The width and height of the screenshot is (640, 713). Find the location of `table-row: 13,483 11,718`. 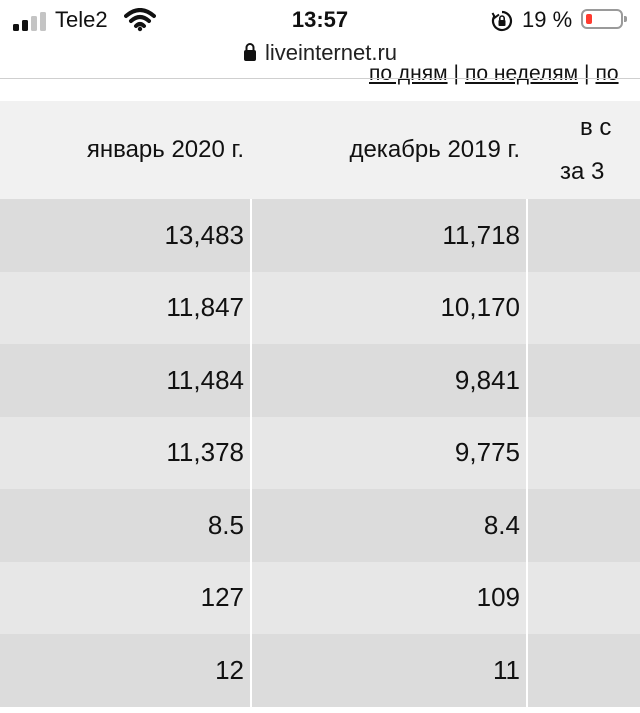

table-row: 13,483 11,718 is located at coordinates (320, 235).